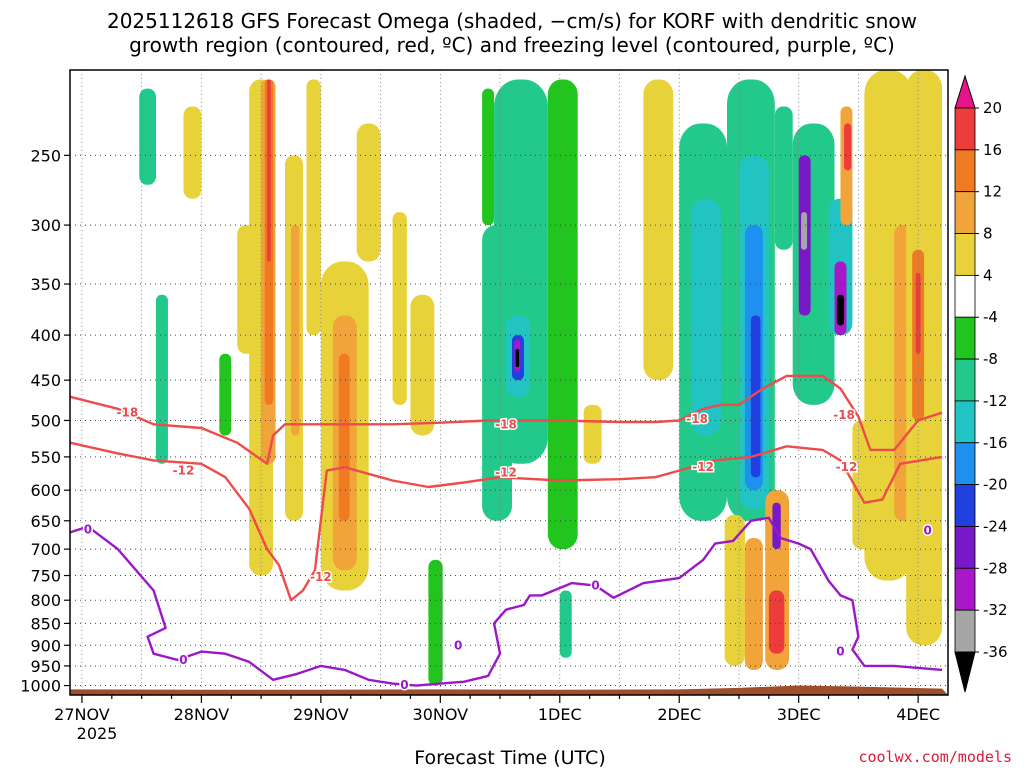 Image resolution: width=1024 pixels, height=768 pixels. I want to click on x-tick-label: 28NOV, so click(202, 714).